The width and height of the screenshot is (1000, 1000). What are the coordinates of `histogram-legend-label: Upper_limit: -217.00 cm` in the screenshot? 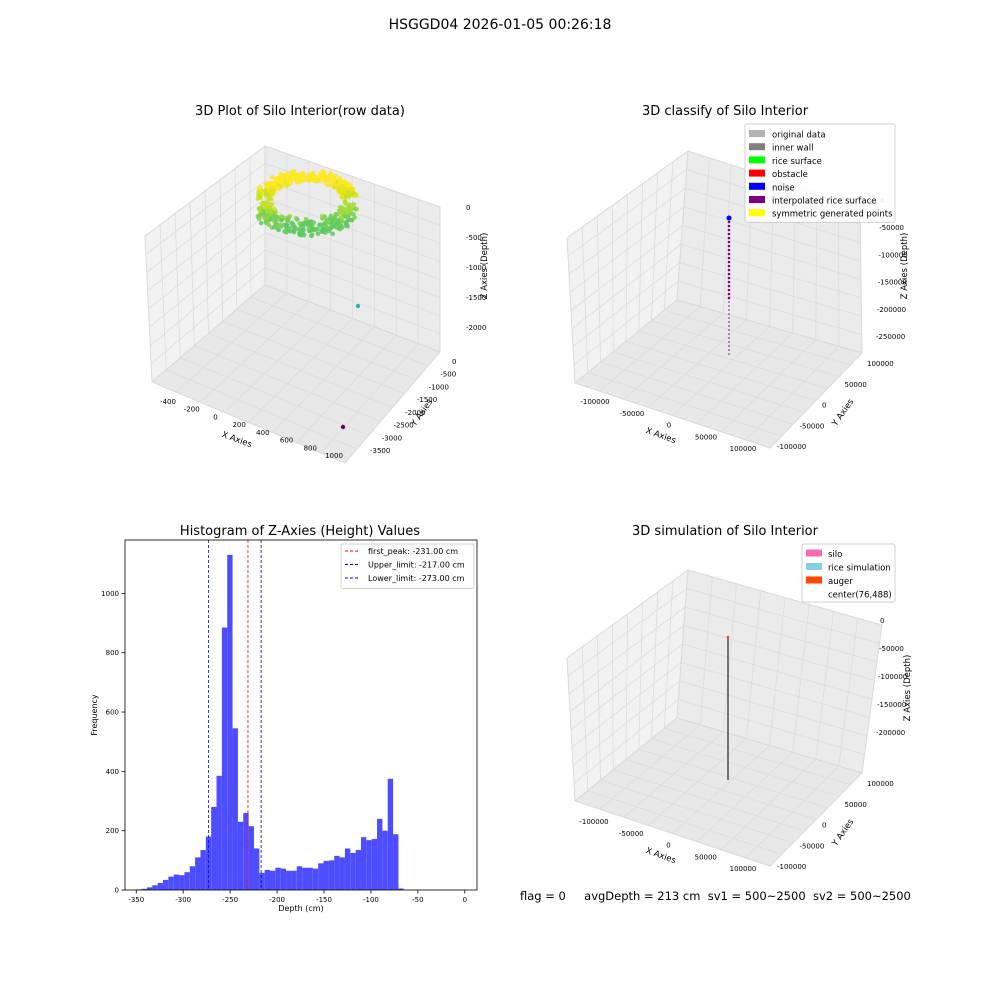 It's located at (416, 565).